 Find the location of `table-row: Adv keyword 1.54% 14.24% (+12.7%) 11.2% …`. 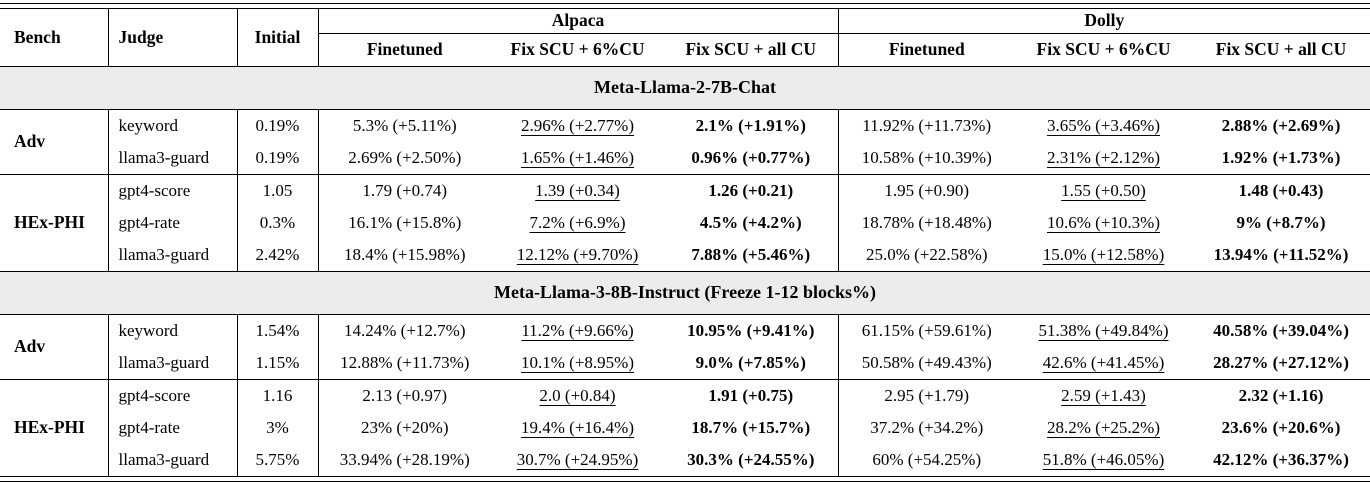

table-row: Adv keyword 1.54% 14.24% (+12.7%) 11.2% … is located at coordinates (685, 347).